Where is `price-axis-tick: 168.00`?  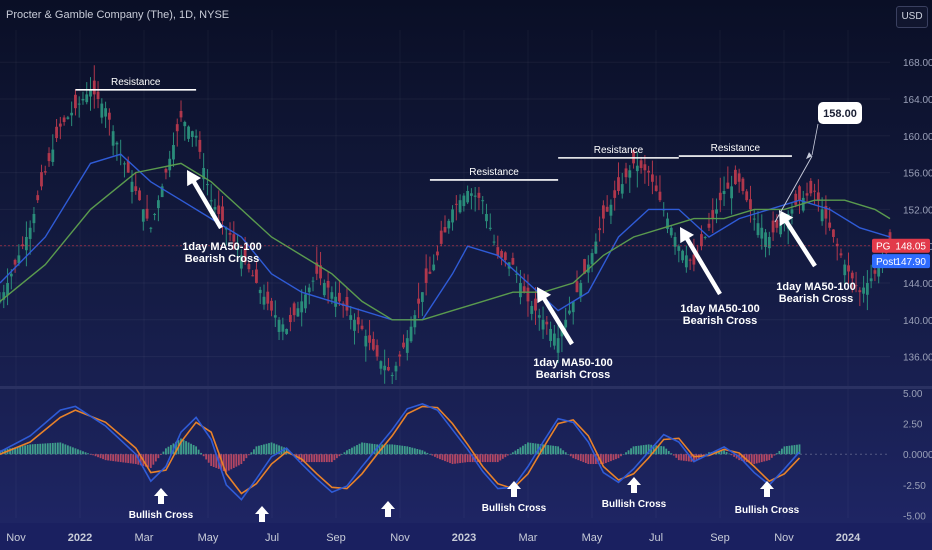 price-axis-tick: 168.00 is located at coordinates (917, 63).